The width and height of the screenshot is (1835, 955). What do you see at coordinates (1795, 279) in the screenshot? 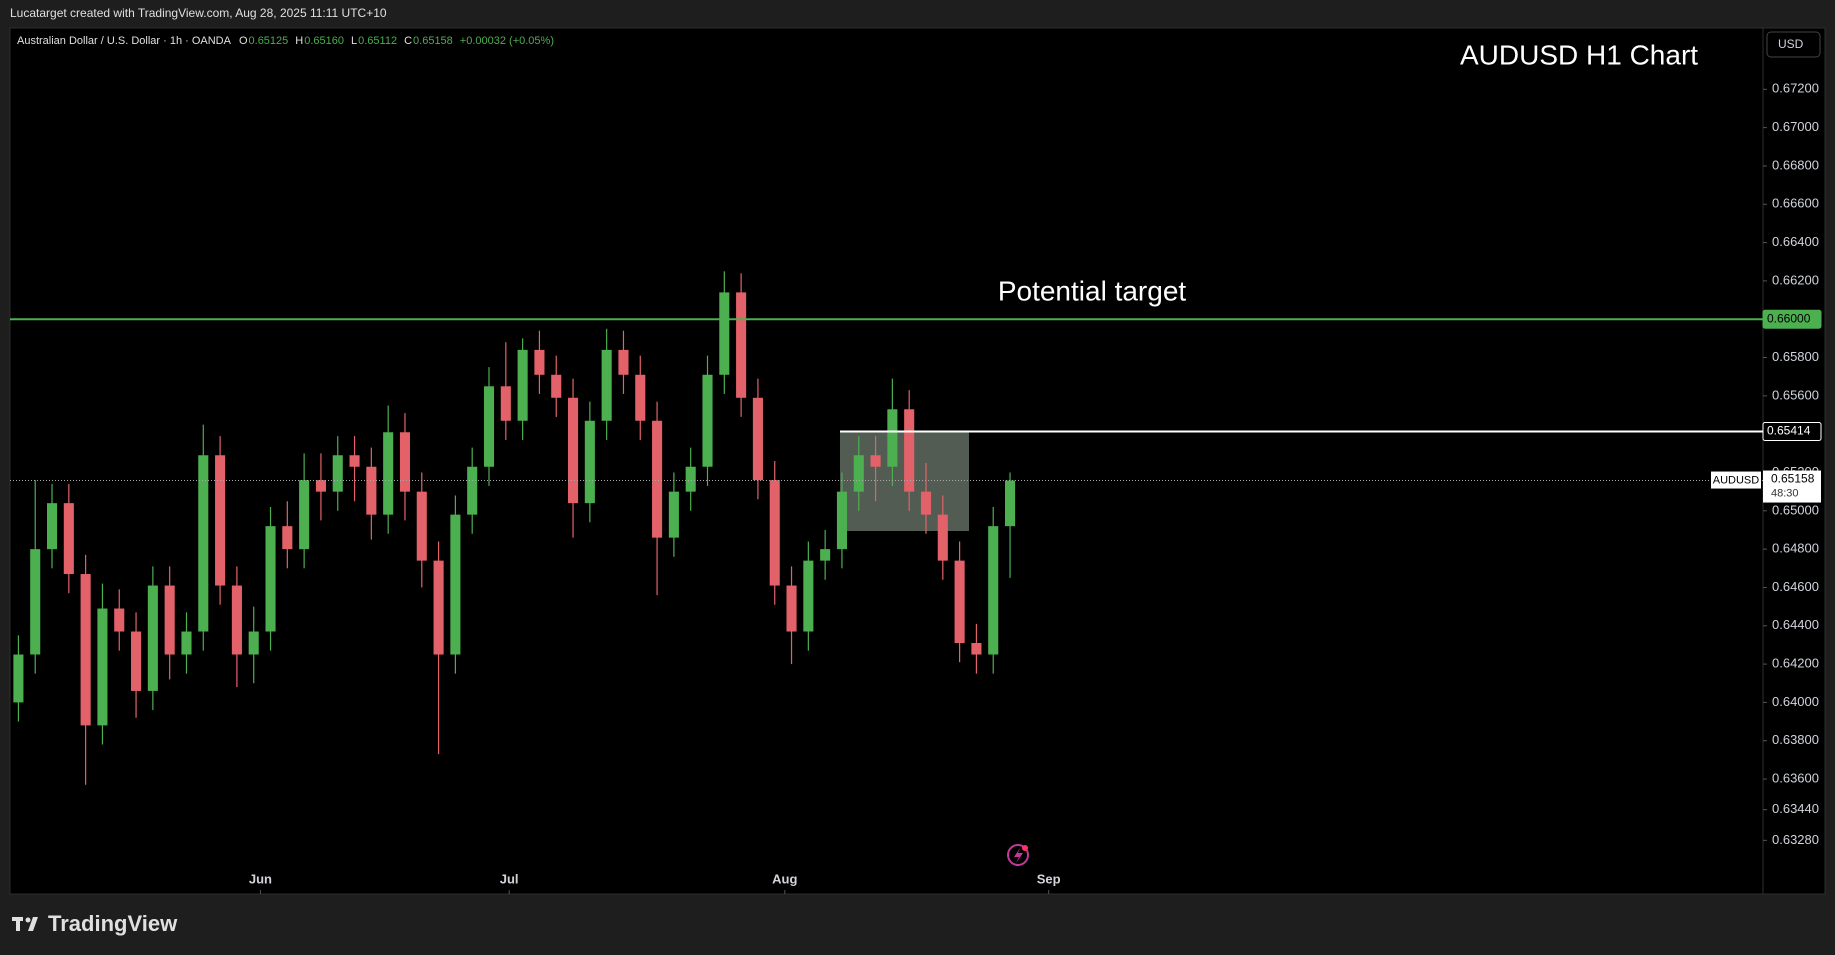
I see `y-tick-label: 0.66200` at bounding box center [1795, 279].